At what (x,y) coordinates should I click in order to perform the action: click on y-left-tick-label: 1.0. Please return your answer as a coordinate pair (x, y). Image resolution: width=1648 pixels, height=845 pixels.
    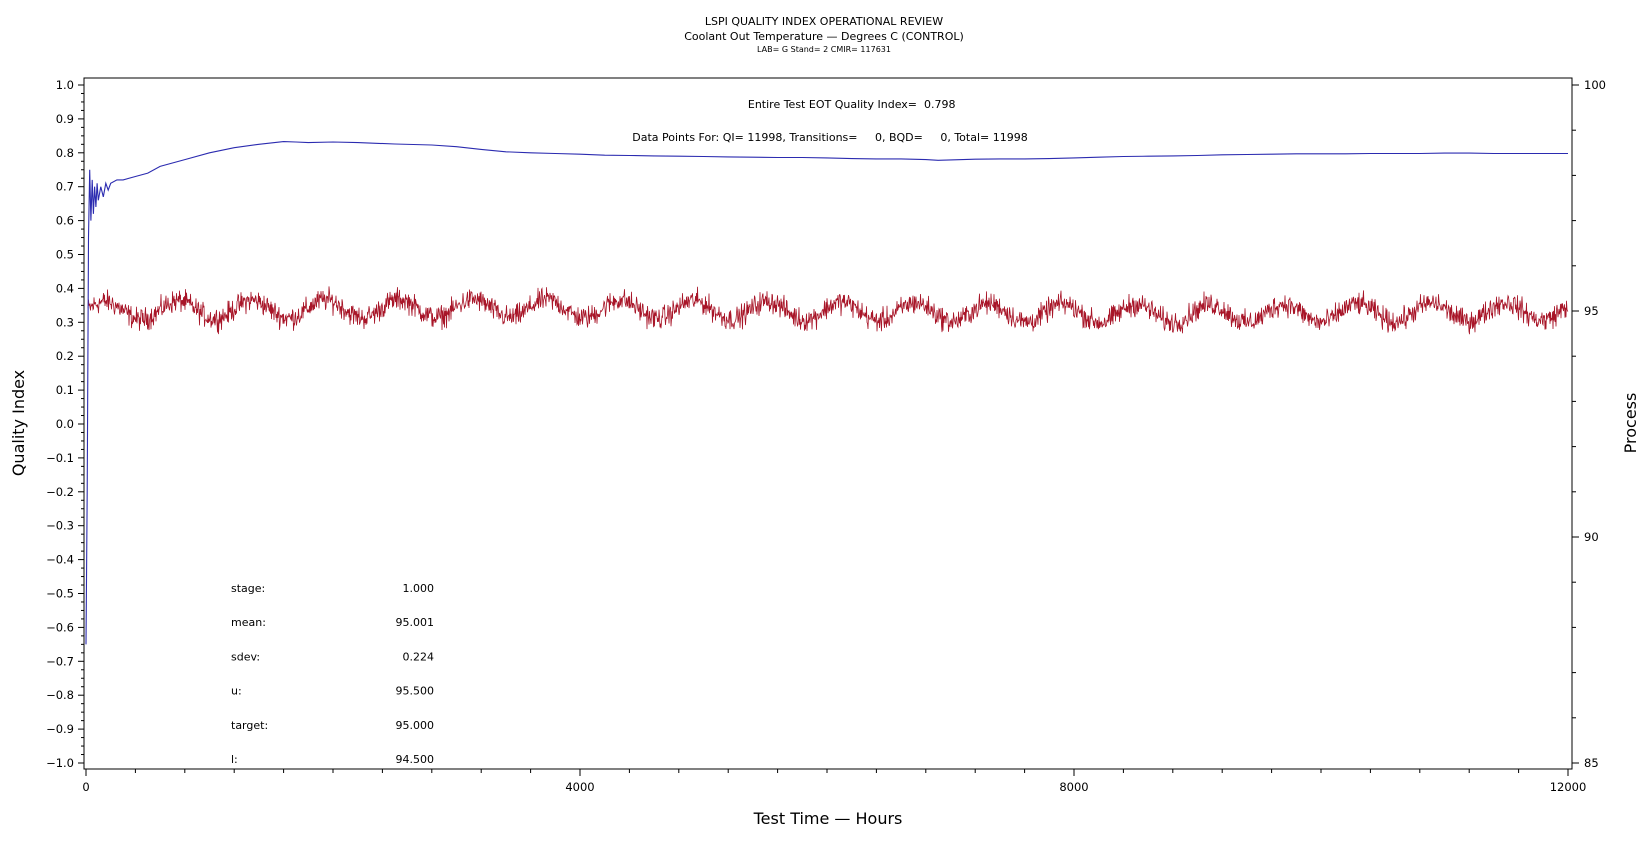
    Looking at the image, I should click on (65, 85).